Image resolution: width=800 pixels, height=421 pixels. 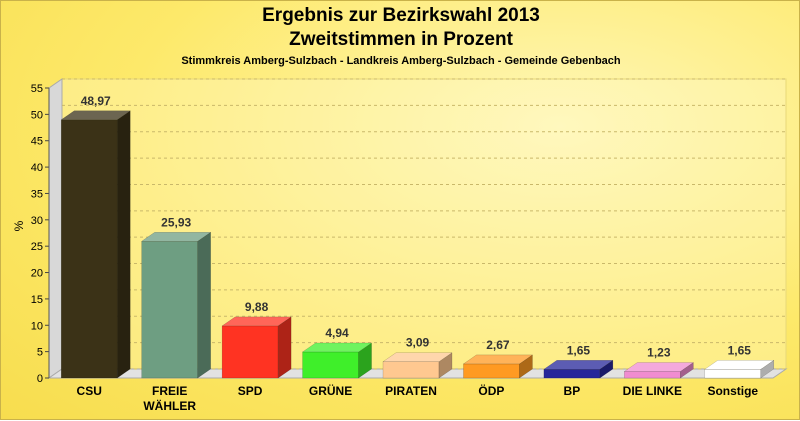 What do you see at coordinates (176, 222) in the screenshot?
I see `bar-value-label: 25,93` at bounding box center [176, 222].